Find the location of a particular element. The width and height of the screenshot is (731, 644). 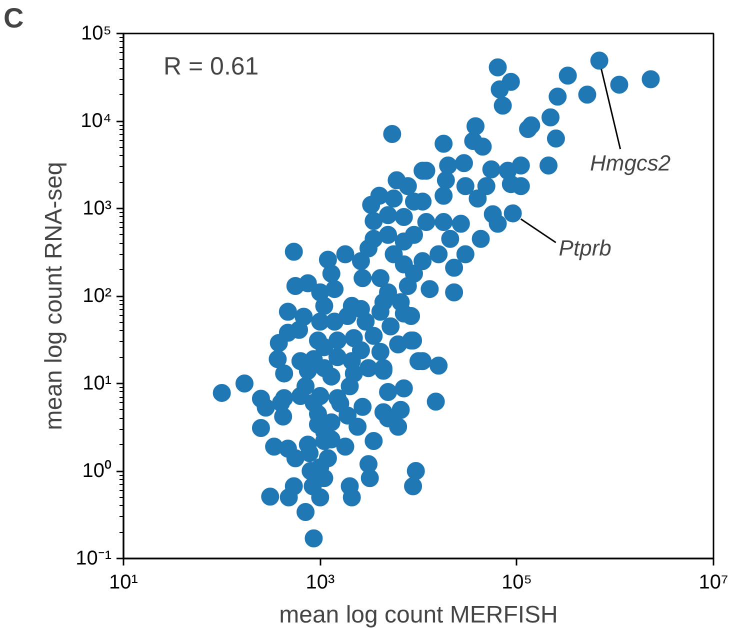

annotation: R = 0.61 is located at coordinates (211, 66).